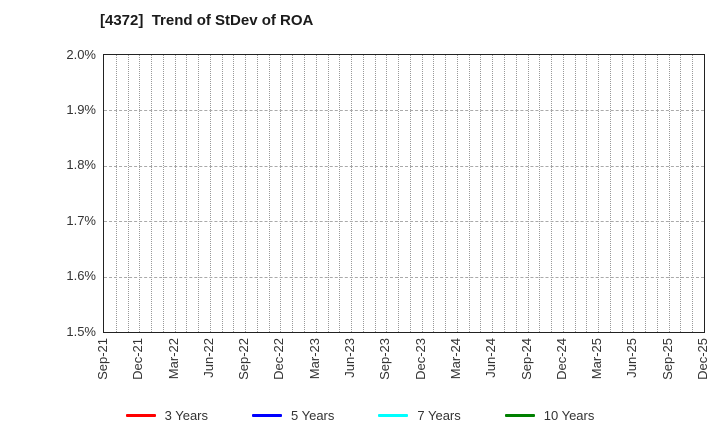 This screenshot has width=720, height=440. Describe the element at coordinates (491, 358) in the screenshot. I see `x-tick-label: Jun-24` at that location.